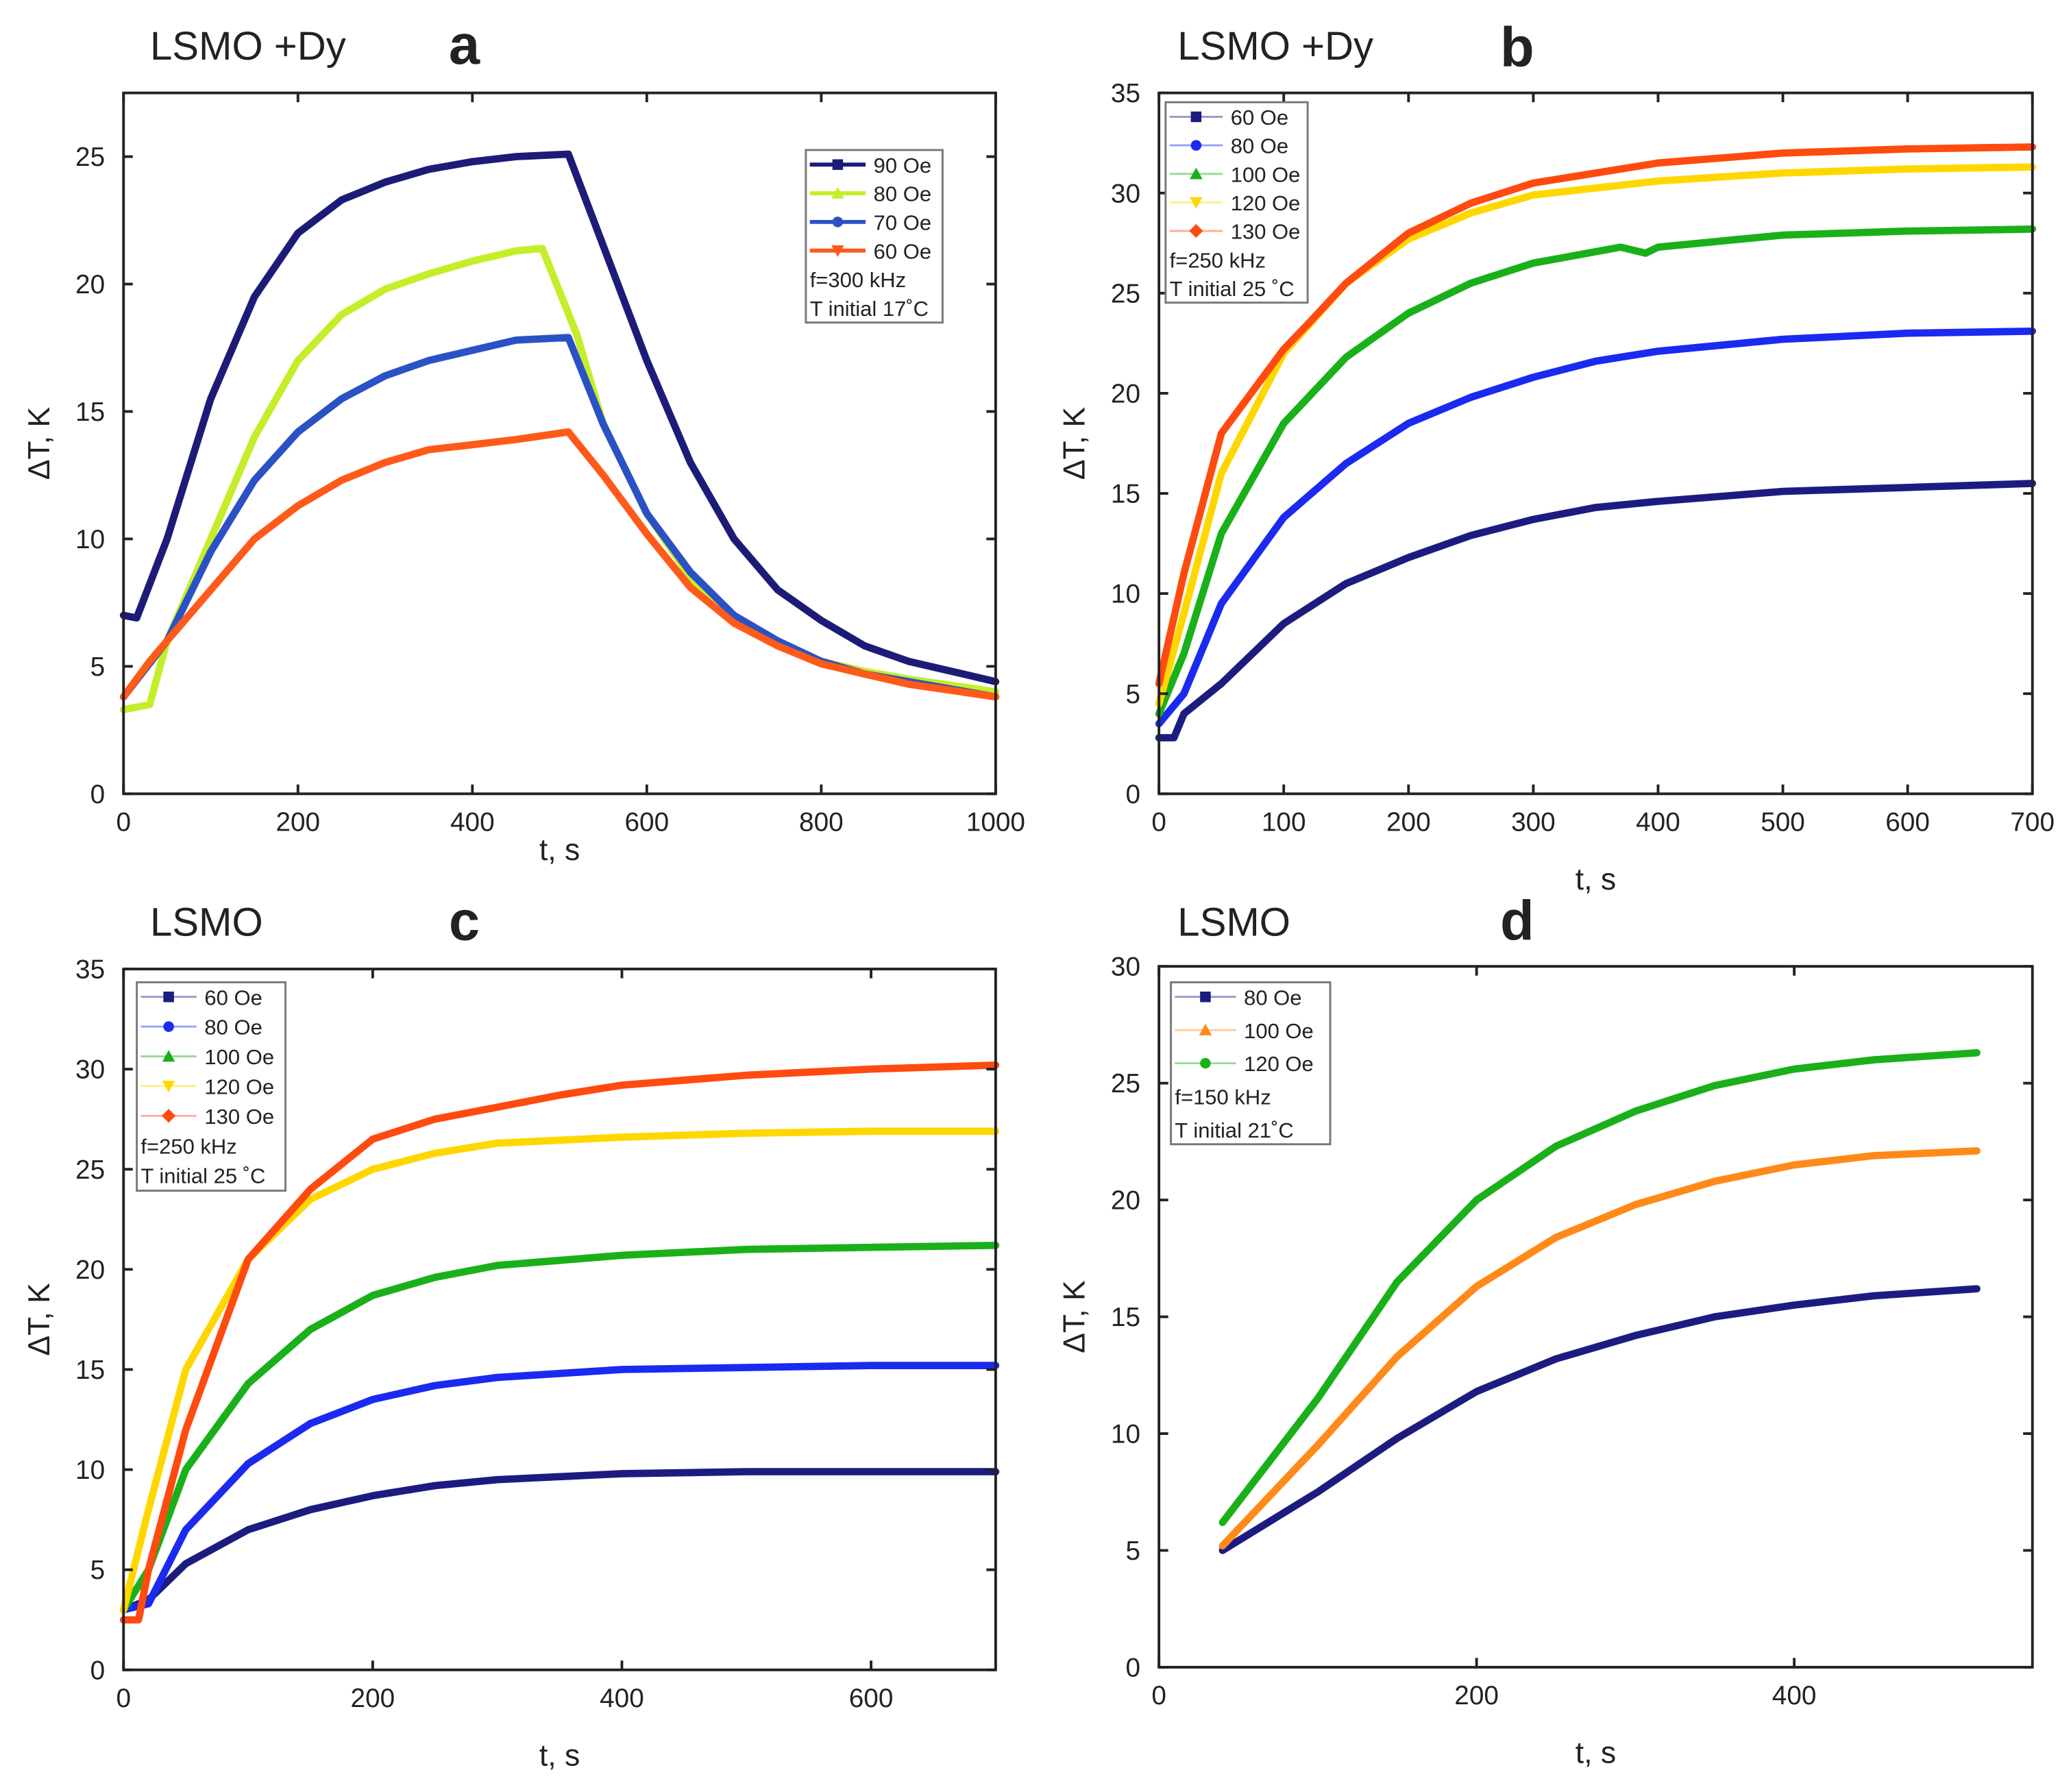 This screenshot has width=2071, height=1792. I want to click on x-tick-label: 500, so click(1783, 822).